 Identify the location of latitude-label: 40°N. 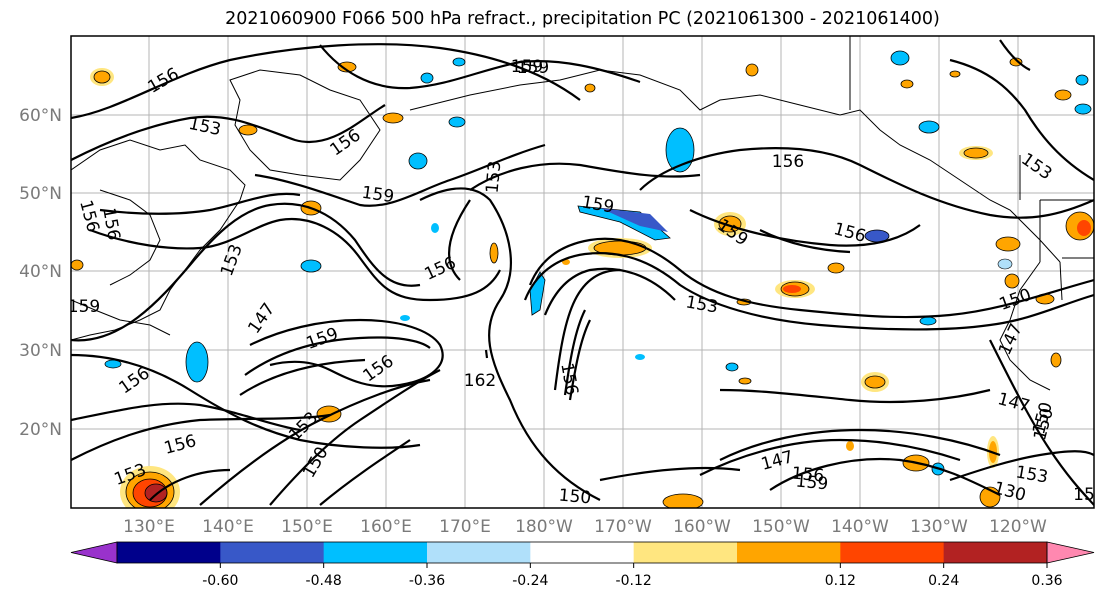
(40, 272).